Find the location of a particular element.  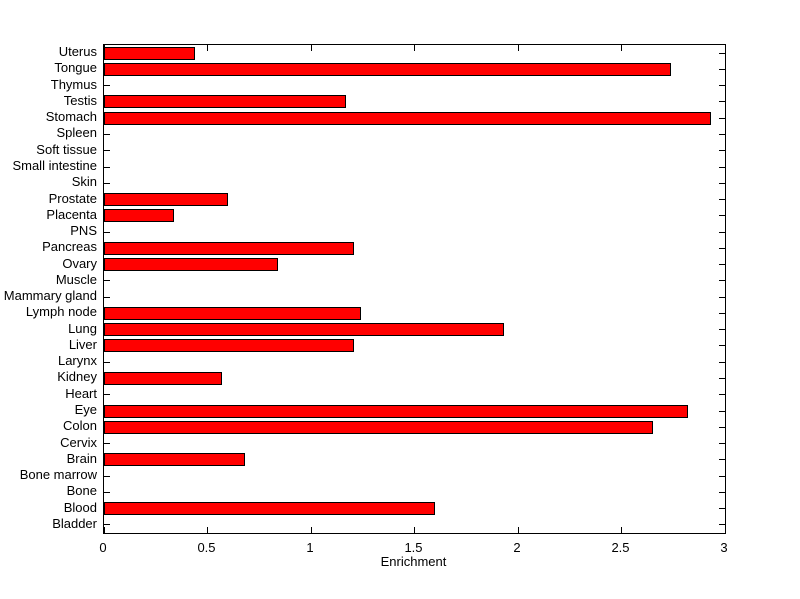

category-label-soft-tissue: Soft tissue is located at coordinates (66, 149).